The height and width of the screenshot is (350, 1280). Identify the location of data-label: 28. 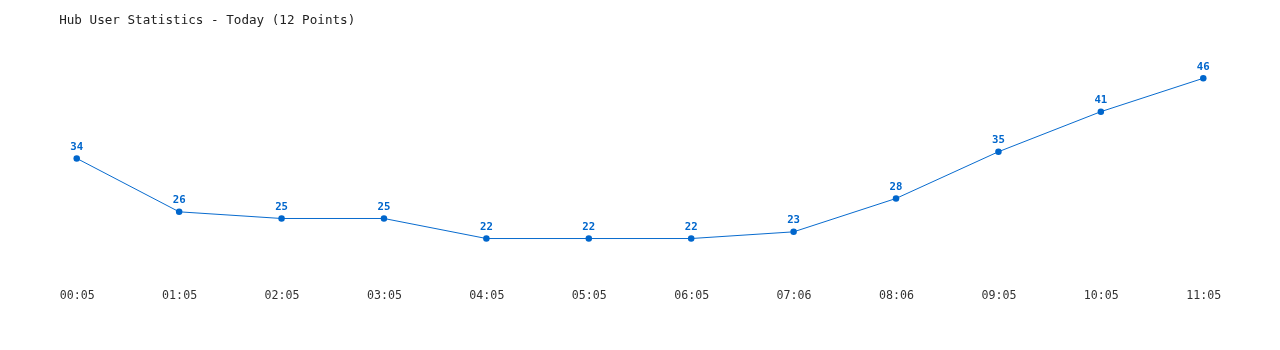
(896, 186).